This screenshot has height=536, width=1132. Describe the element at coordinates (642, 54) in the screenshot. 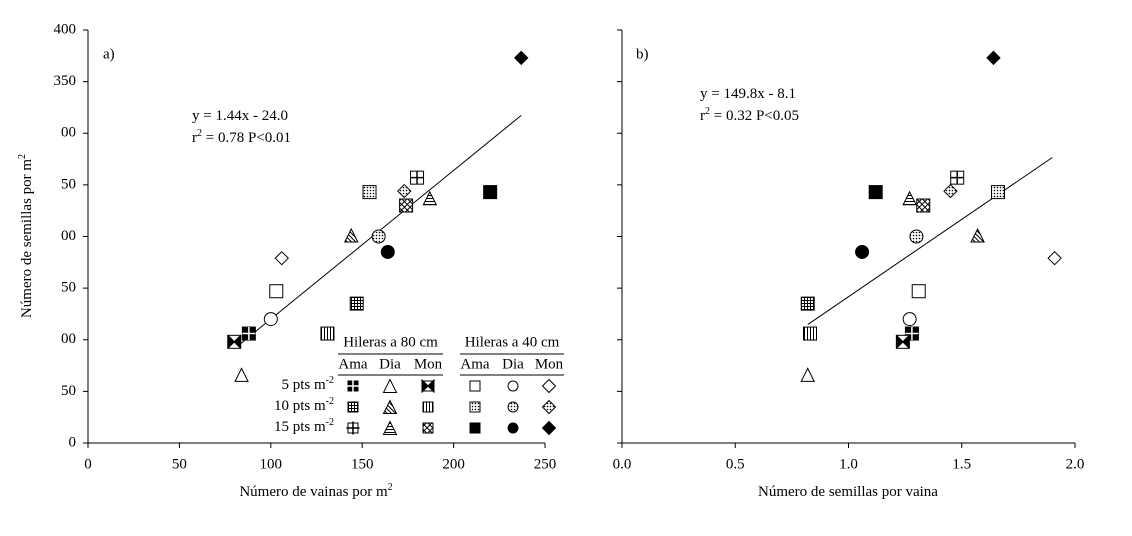

I see `panel-label: b)` at that location.